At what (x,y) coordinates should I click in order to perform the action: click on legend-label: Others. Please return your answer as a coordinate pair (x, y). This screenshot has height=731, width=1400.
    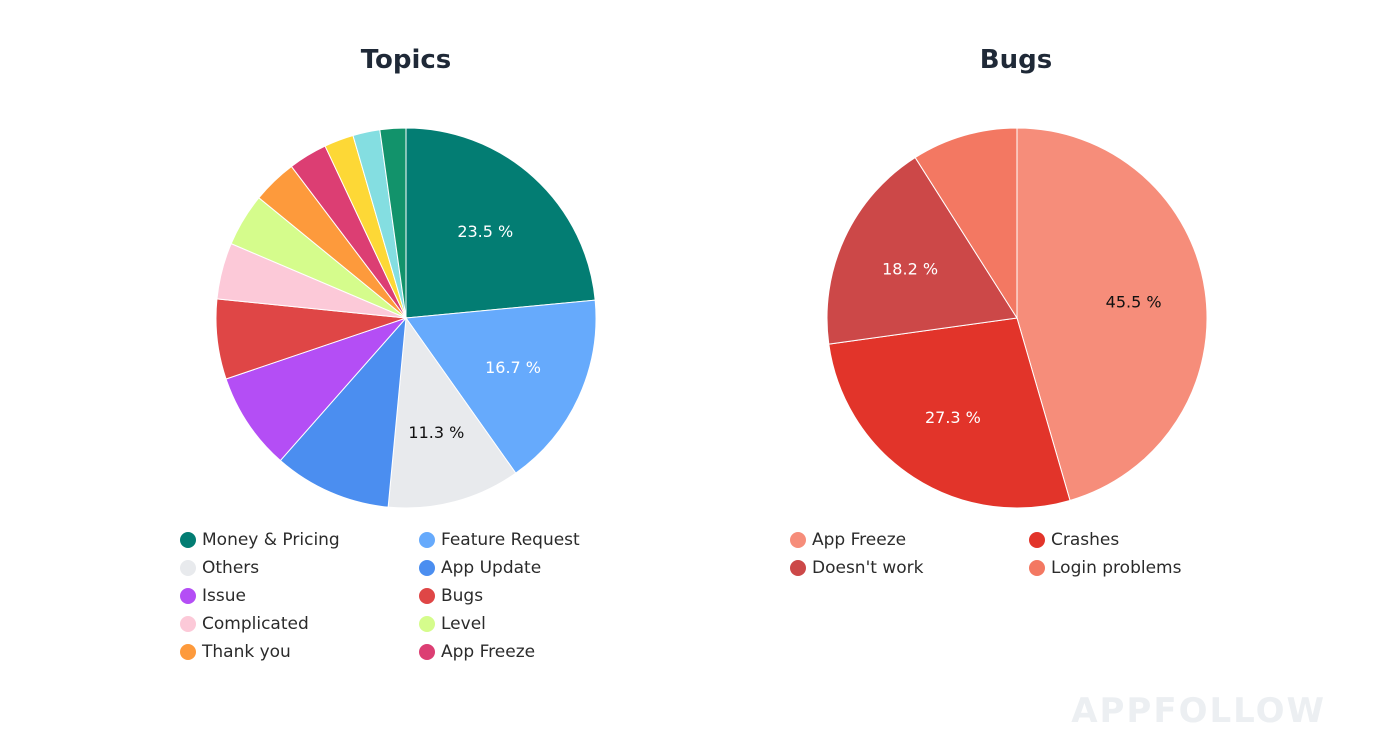
    Looking at the image, I should click on (231, 568).